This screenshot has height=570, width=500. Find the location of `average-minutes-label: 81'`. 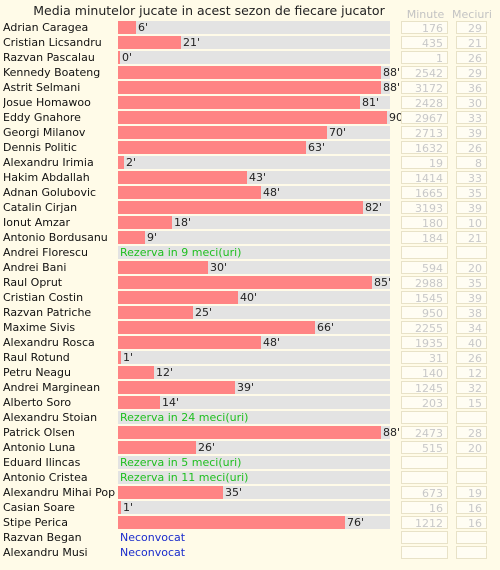

average-minutes-label: 81' is located at coordinates (371, 102).